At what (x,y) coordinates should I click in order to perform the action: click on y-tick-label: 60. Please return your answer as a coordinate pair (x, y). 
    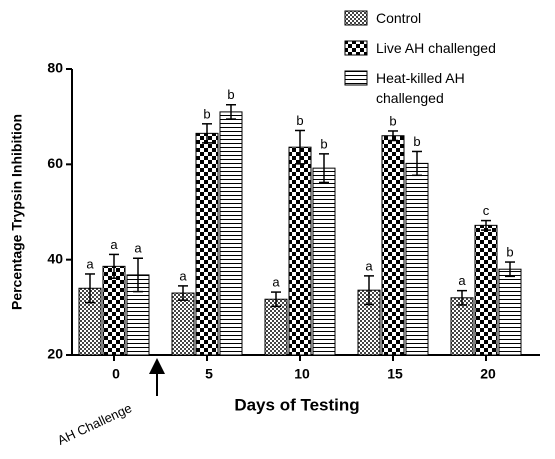
    Looking at the image, I should click on (55, 163).